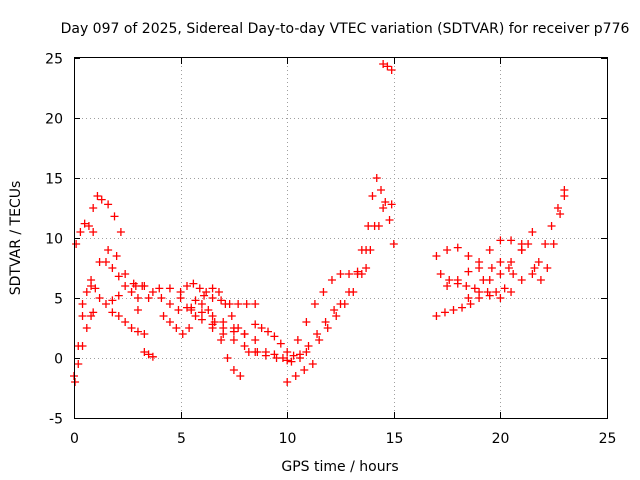 This screenshot has height=480, width=640. I want to click on x-tick-label: 0, so click(74, 439).